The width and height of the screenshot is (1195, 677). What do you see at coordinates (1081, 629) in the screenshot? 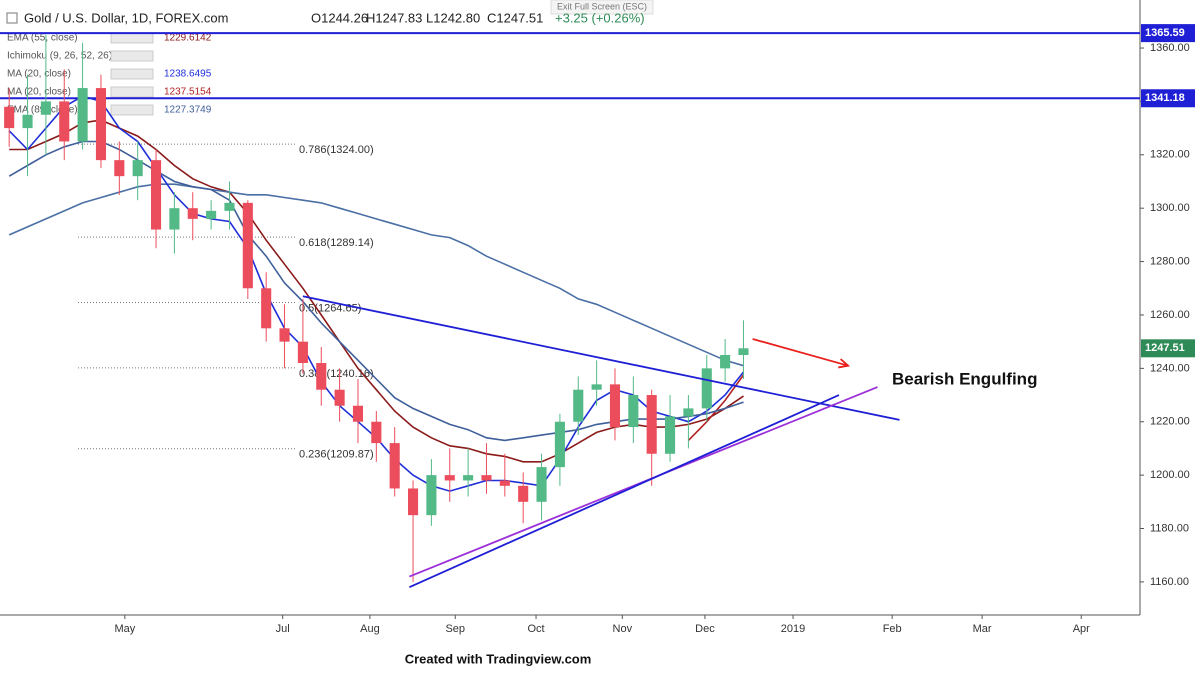
I see `x-tick-label: Apr` at bounding box center [1081, 629].